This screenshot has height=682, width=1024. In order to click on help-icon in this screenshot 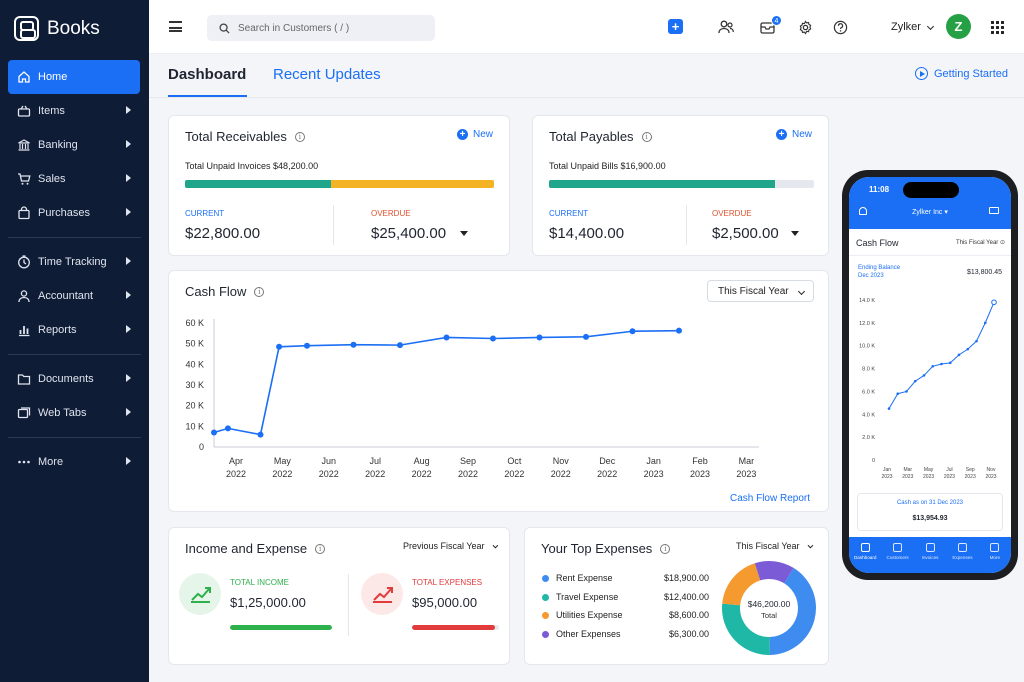, I will do `click(840, 27)`.